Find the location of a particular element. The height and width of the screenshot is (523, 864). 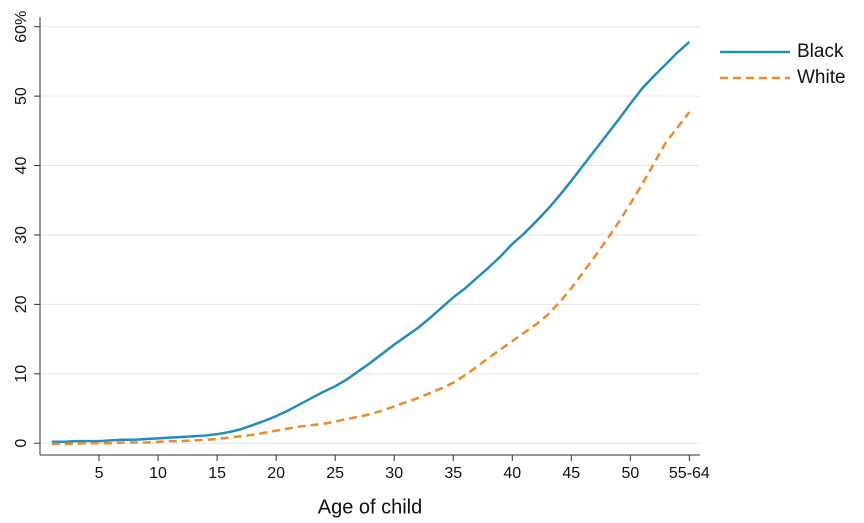

y-tick-label: 40 is located at coordinates (21, 166).